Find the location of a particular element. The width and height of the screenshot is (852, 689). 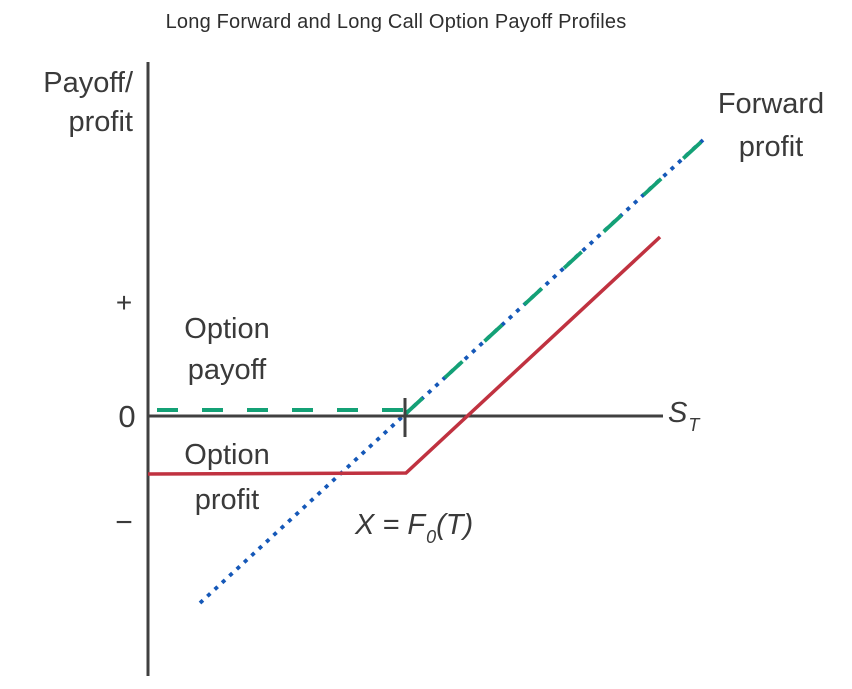

option-profit-label: Option profit is located at coordinates (227, 478).